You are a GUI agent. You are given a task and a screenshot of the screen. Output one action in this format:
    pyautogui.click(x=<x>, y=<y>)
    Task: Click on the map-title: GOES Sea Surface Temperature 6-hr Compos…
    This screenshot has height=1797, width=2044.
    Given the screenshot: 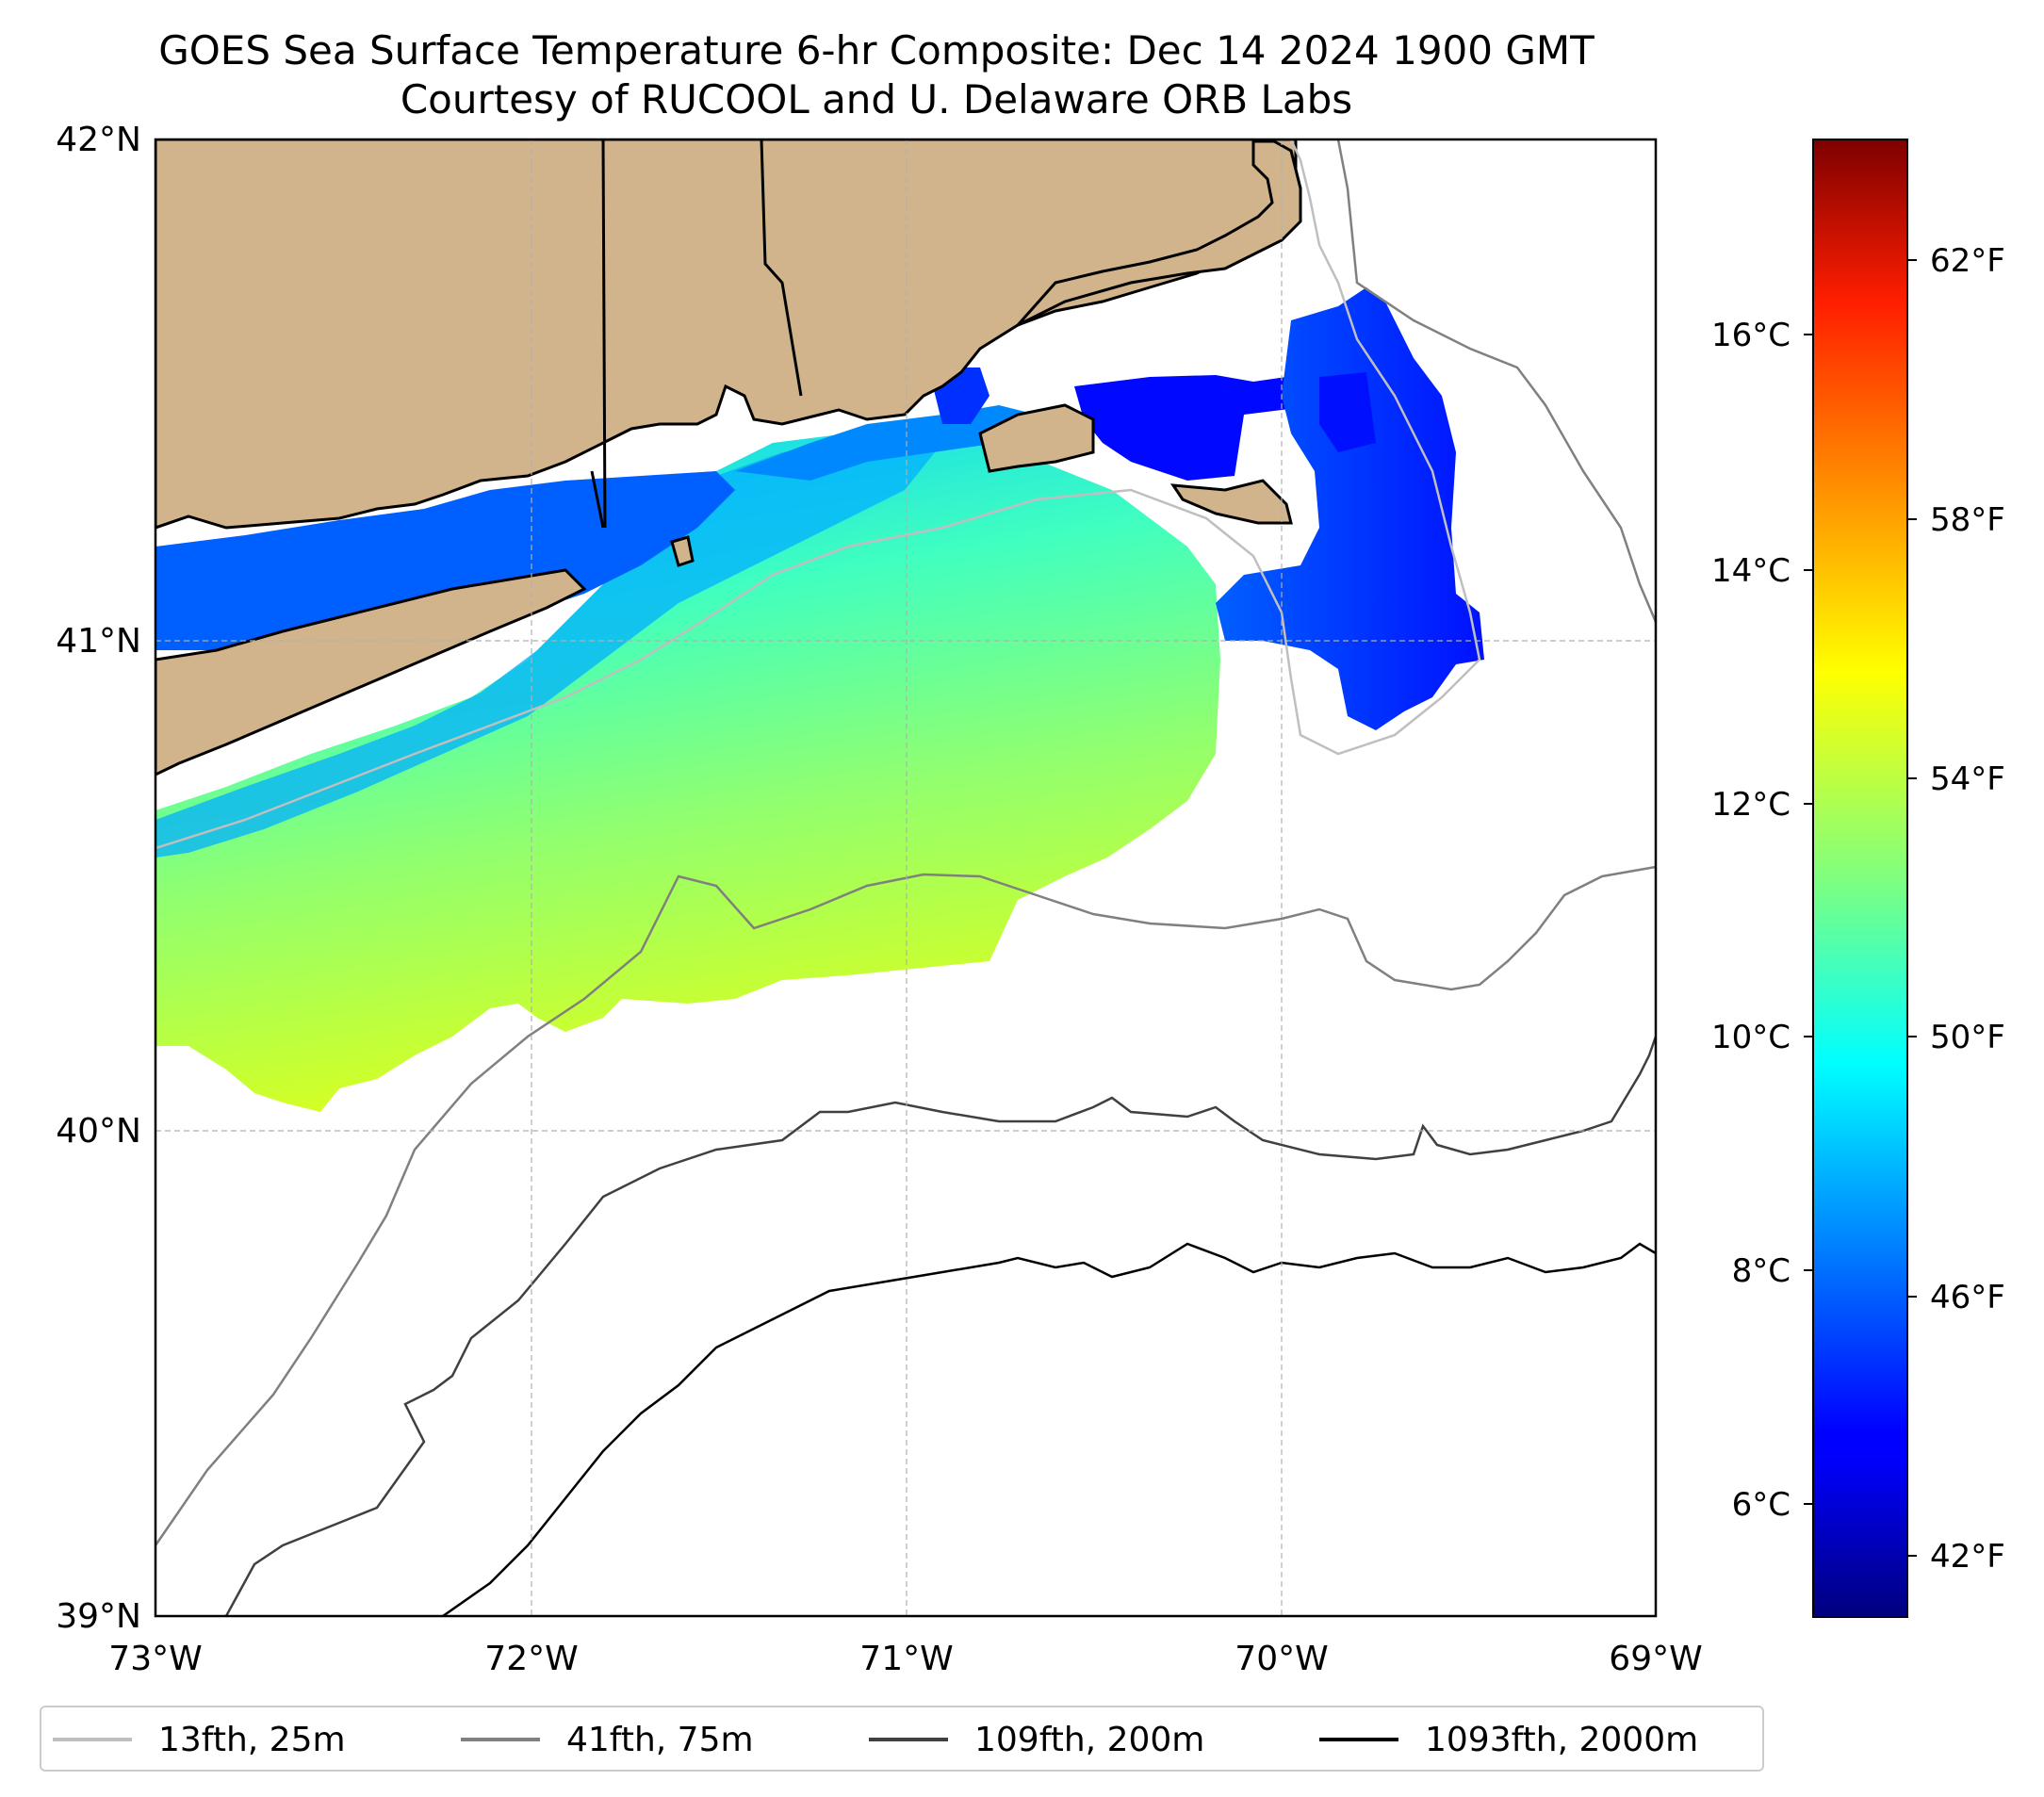 What is the action you would take?
    pyautogui.click(x=876, y=50)
    